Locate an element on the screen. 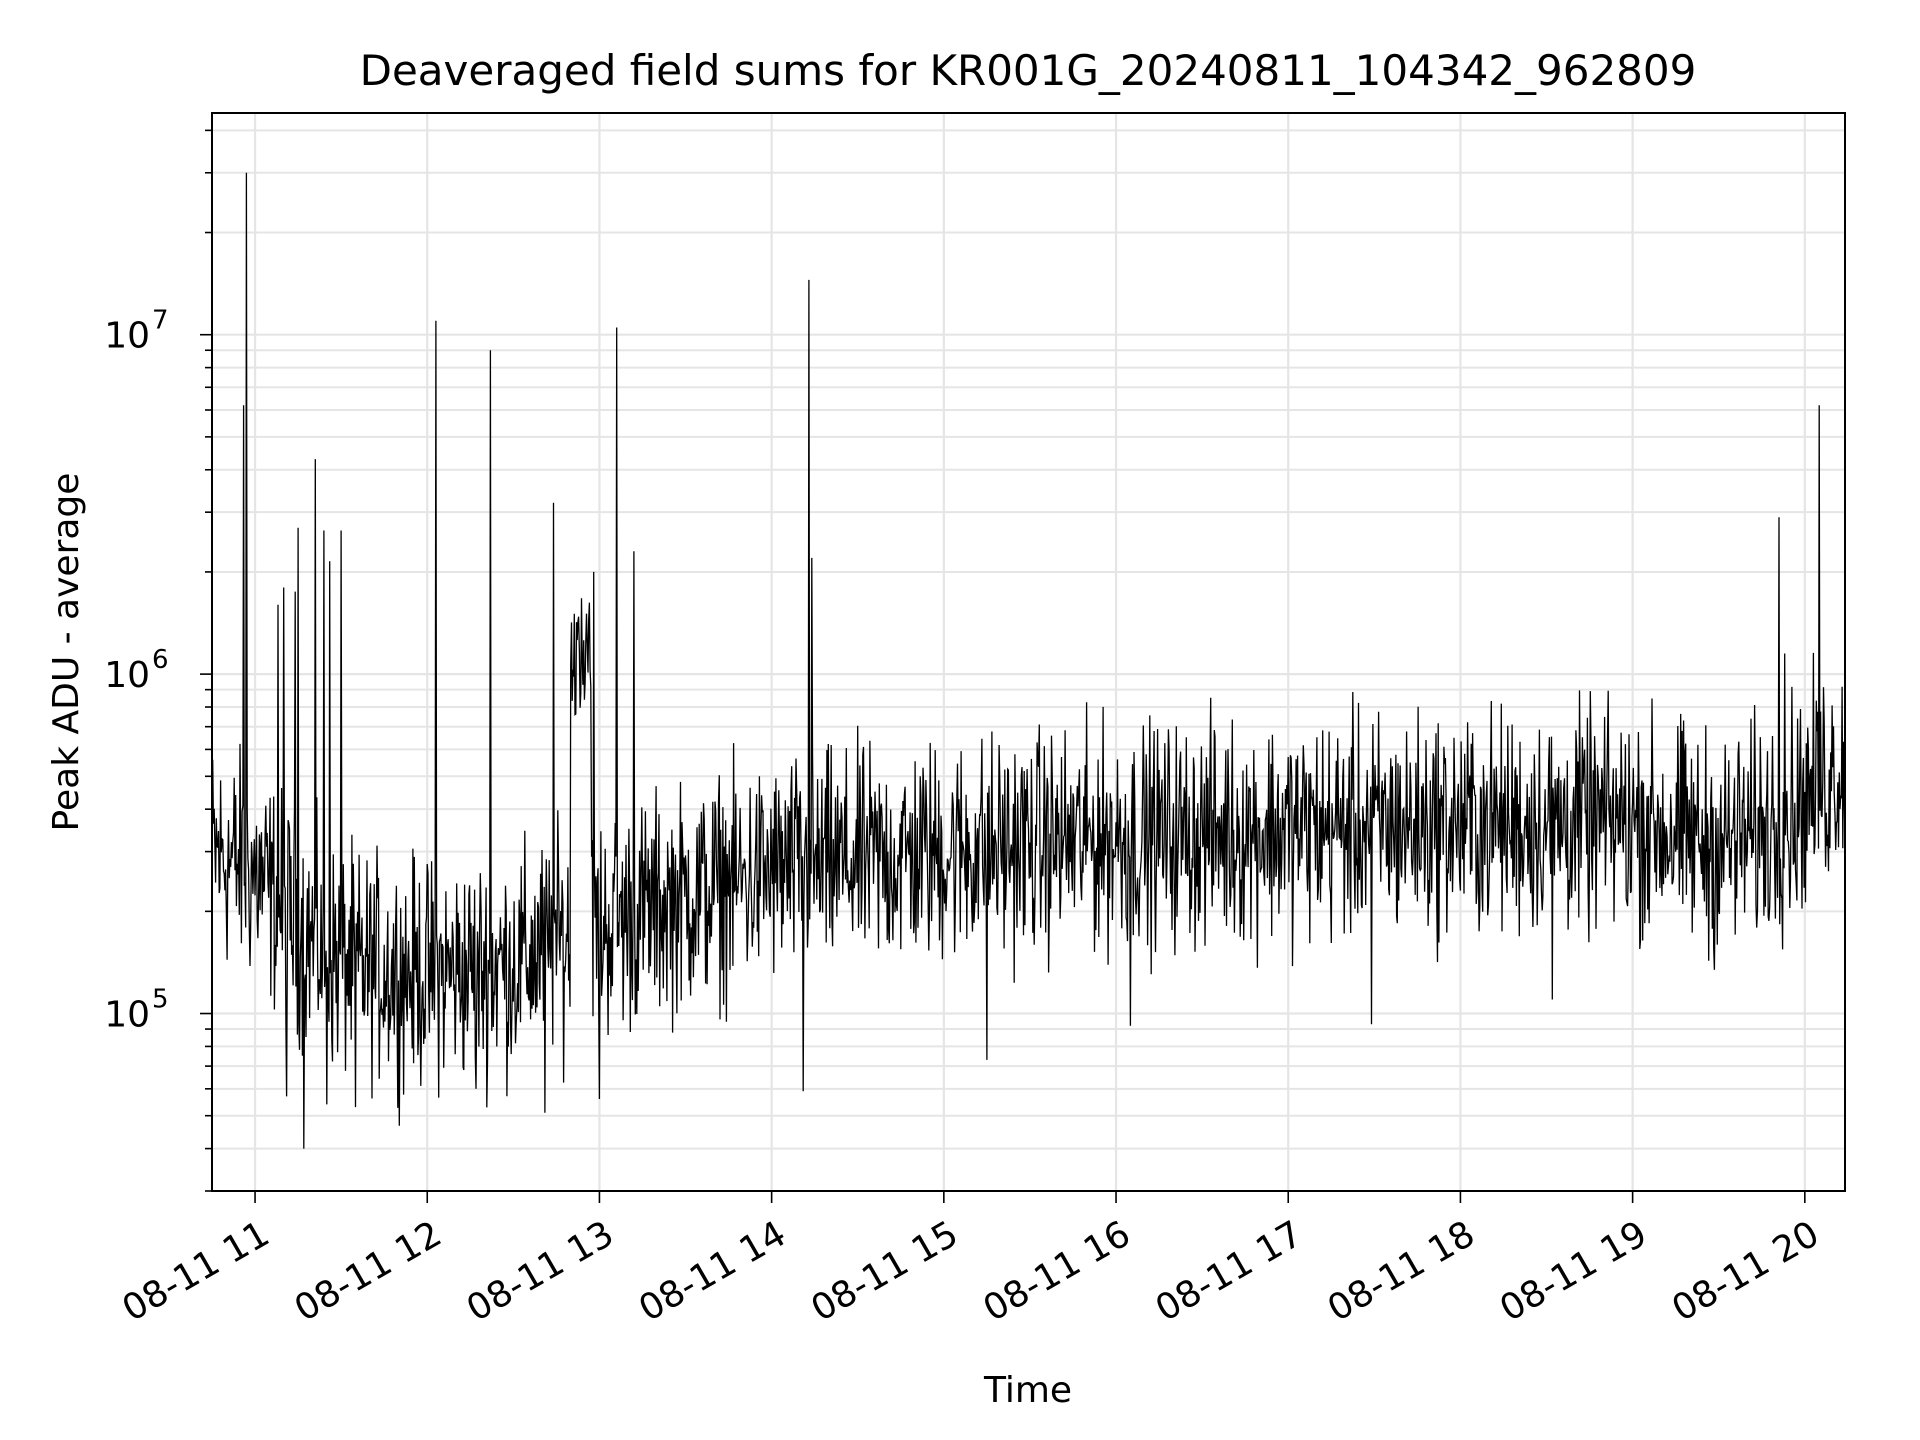 The image size is (1920, 1440). x-axis-label: Time is located at coordinates (1027, 1390).